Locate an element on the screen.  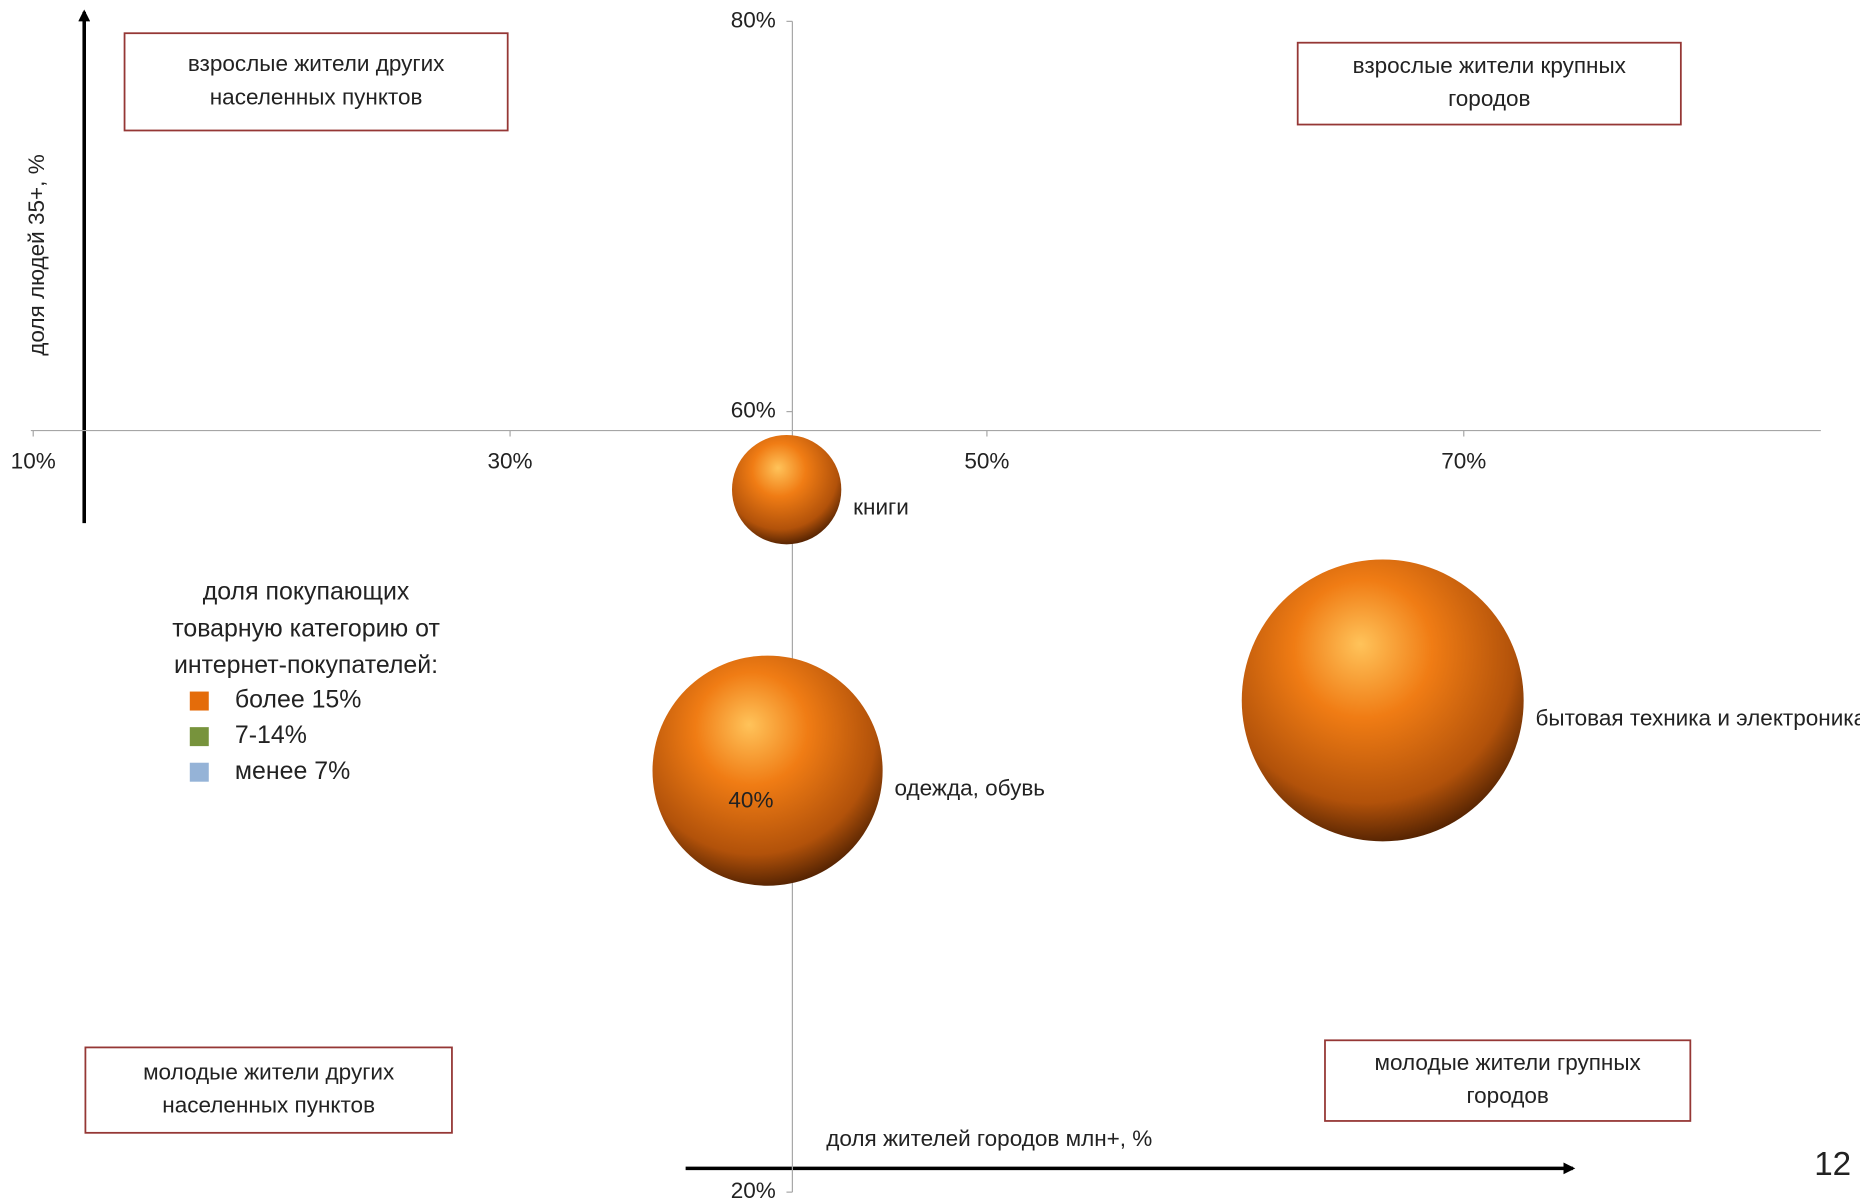
page-number: 12 is located at coordinates (1832, 1164).